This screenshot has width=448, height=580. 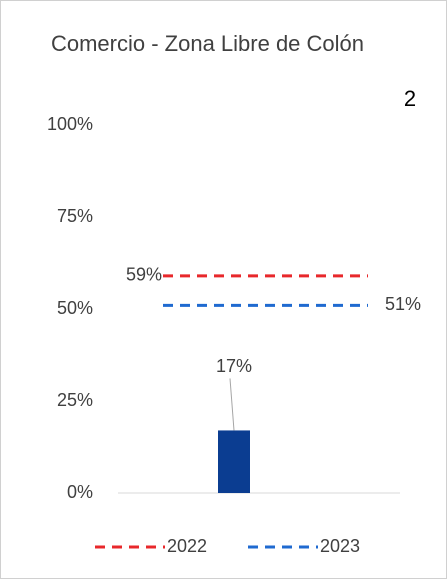 What do you see at coordinates (234, 461) in the screenshot?
I see `bar` at bounding box center [234, 461].